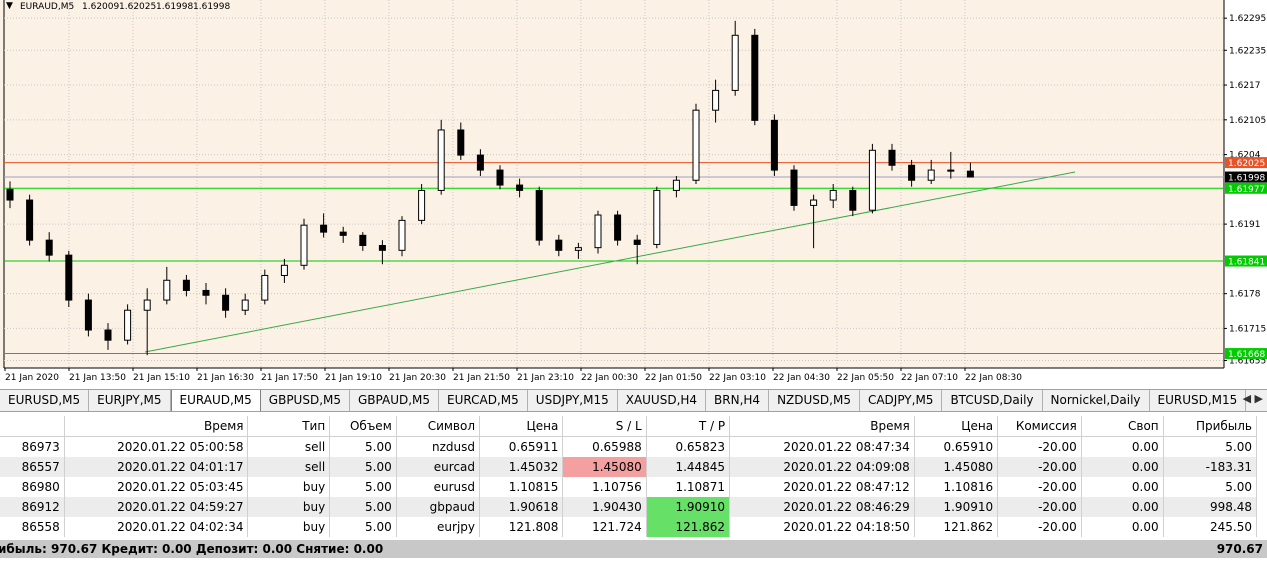  I want to click on level-label-box, so click(1246, 163).